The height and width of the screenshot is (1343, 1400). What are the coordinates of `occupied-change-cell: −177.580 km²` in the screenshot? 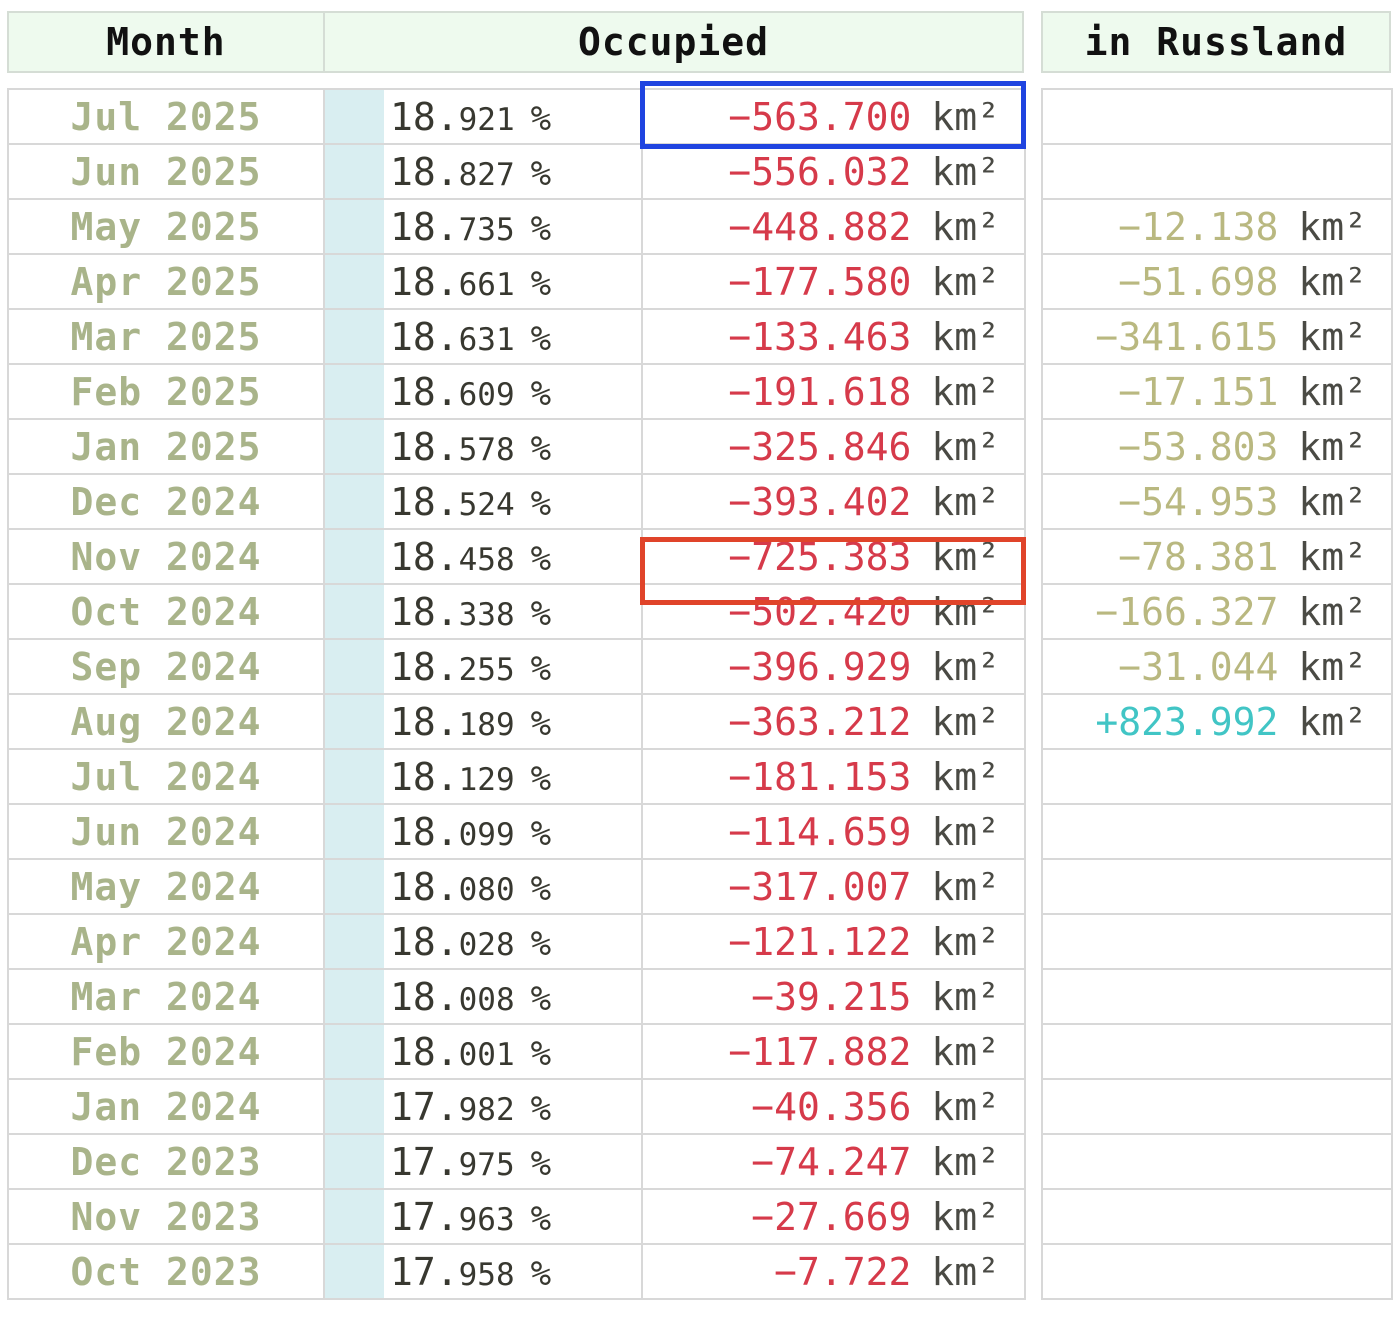 It's located at (833, 281).